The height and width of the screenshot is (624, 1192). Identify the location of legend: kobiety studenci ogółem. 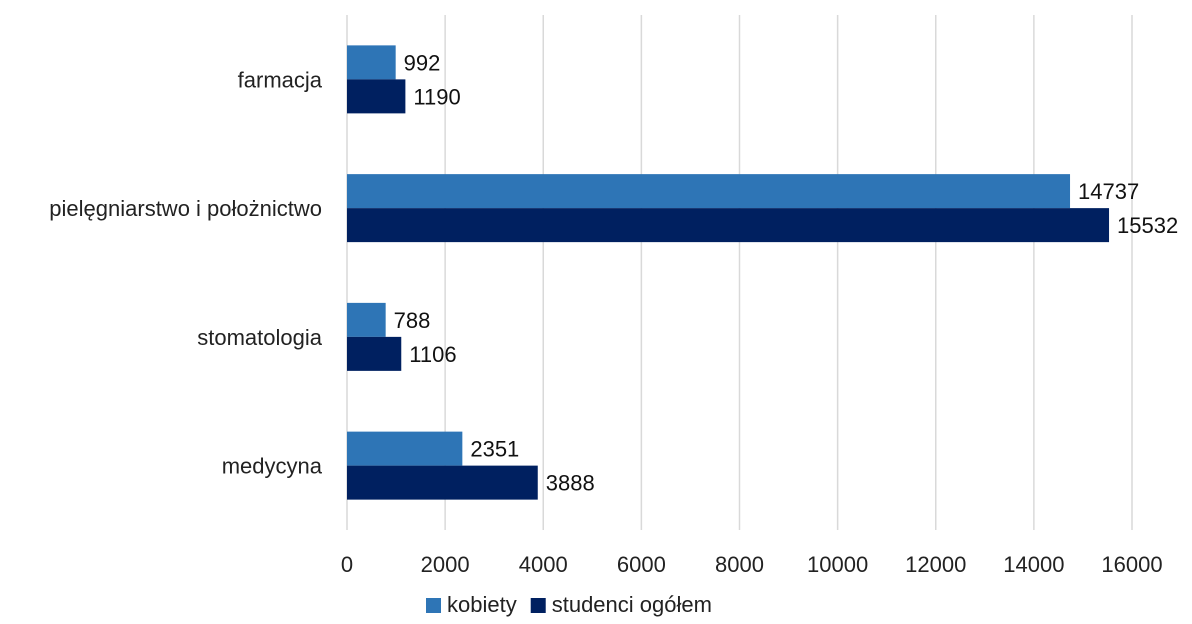
(569, 604).